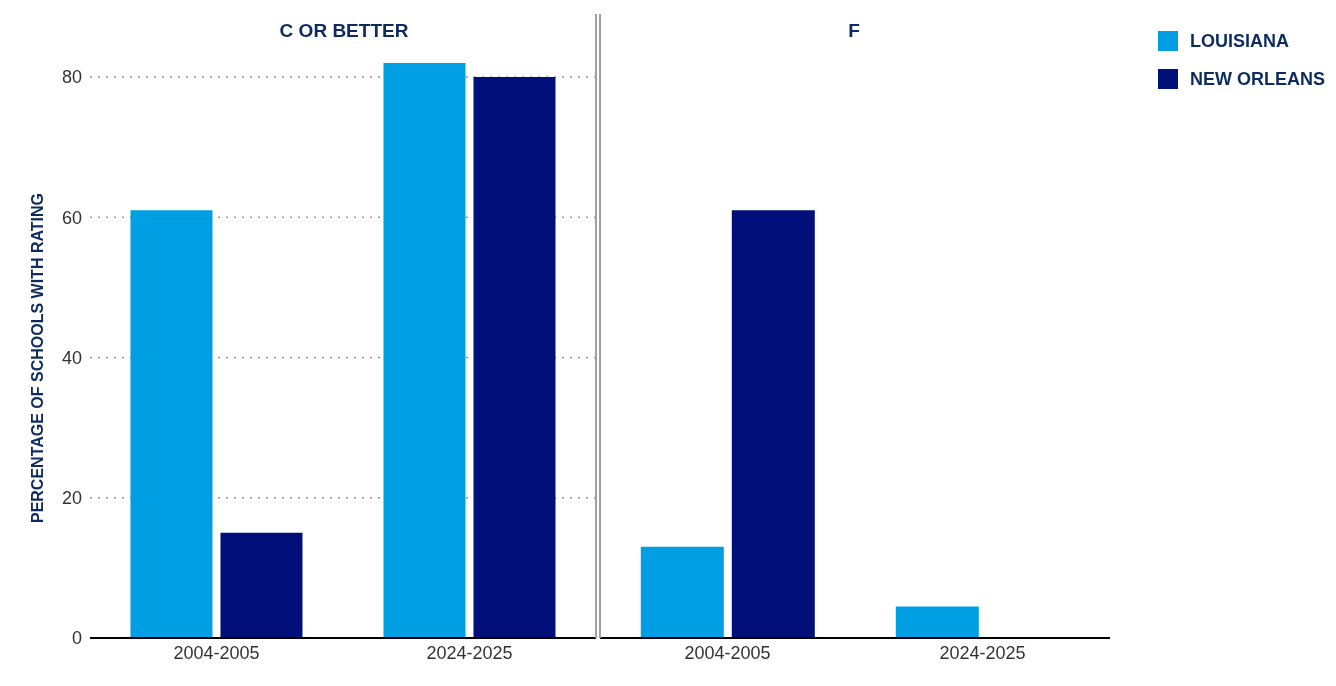  Describe the element at coordinates (1239, 41) in the screenshot. I see `legend-label: LOUISIANA` at that location.